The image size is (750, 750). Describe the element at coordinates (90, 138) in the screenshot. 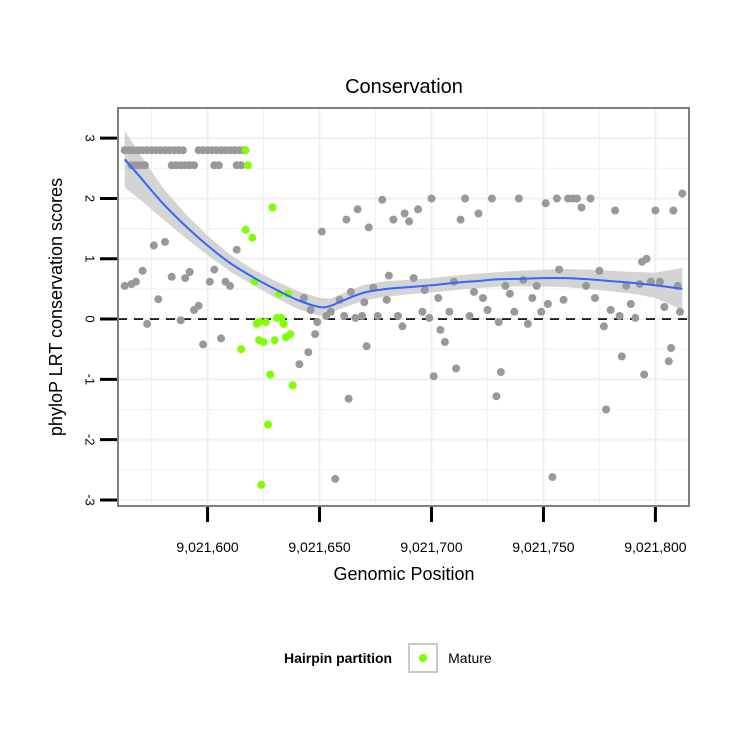

I see `y-tick-label: 3` at that location.